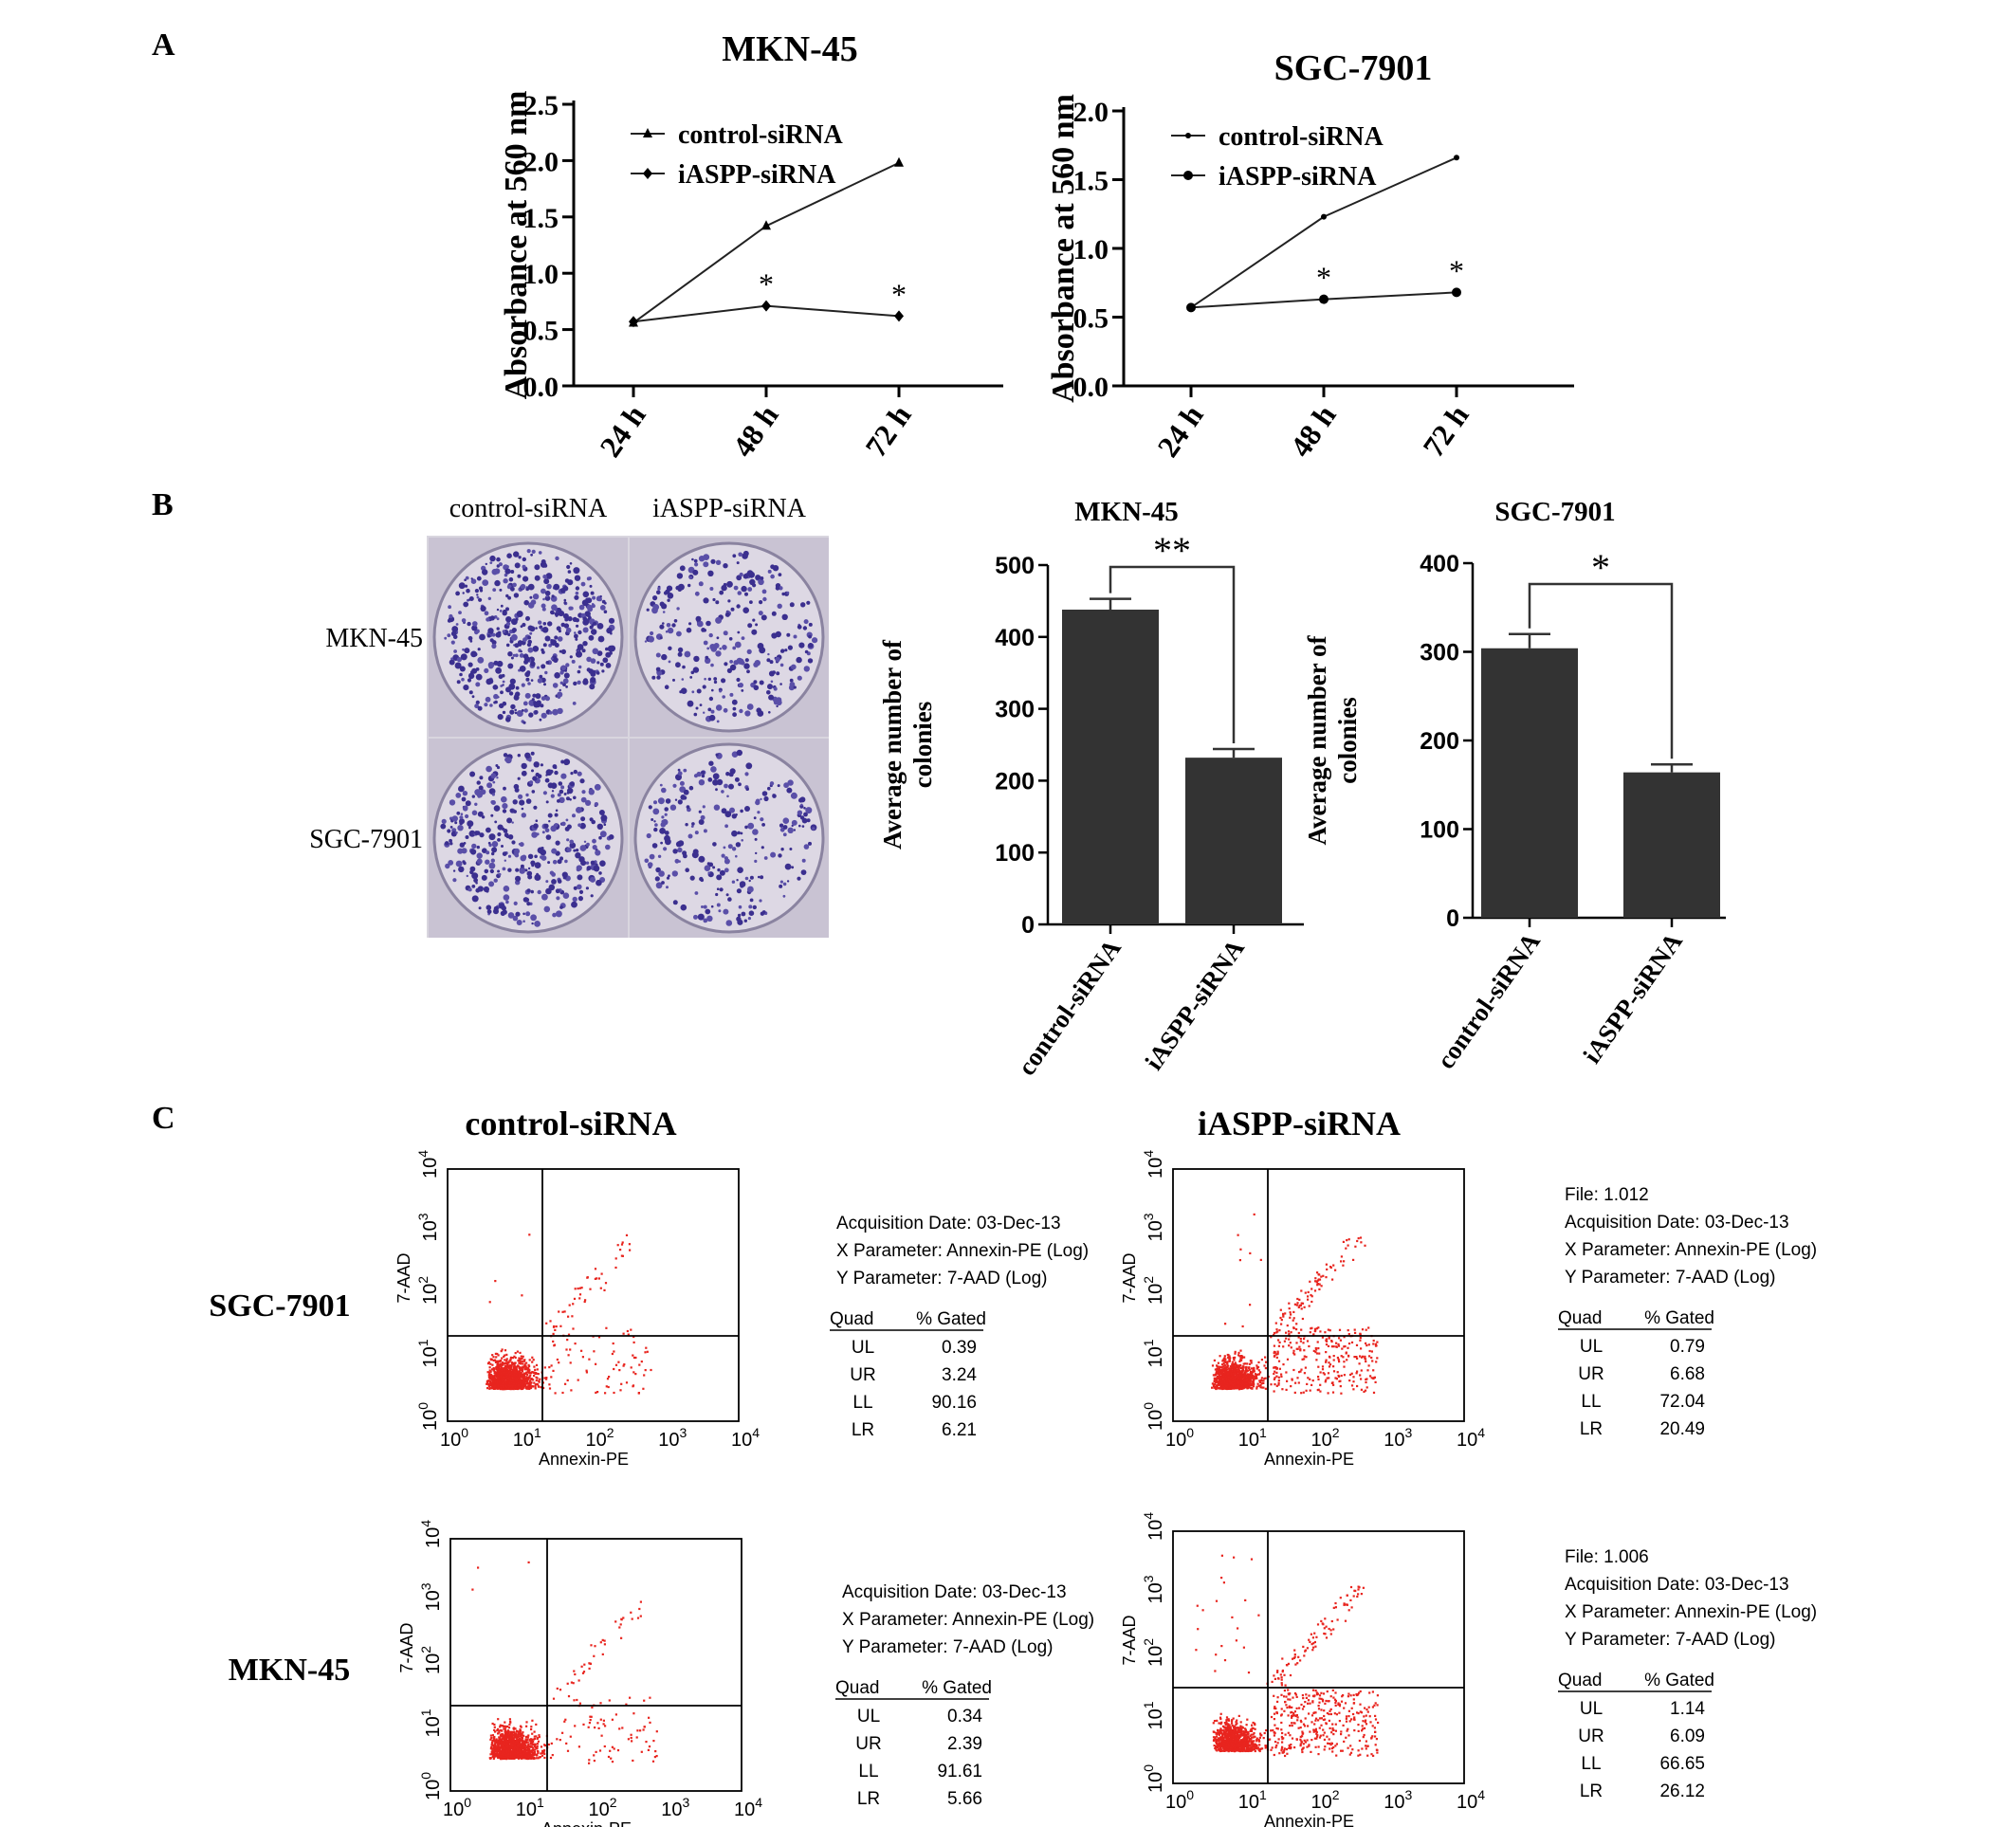 The height and width of the screenshot is (1827, 2016). I want to click on y-tick-exponent: 0, so click(423, 1406).